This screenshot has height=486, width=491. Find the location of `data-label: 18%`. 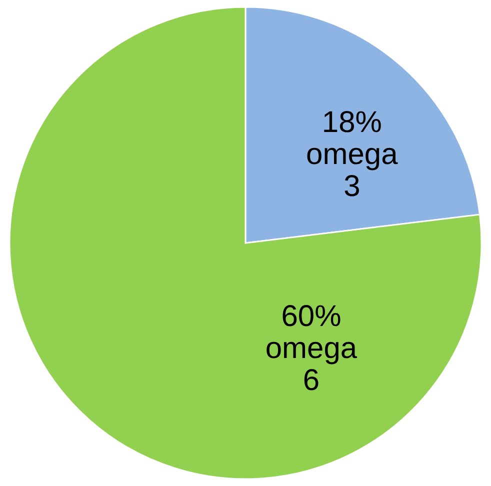

data-label: 18% is located at coordinates (352, 122).